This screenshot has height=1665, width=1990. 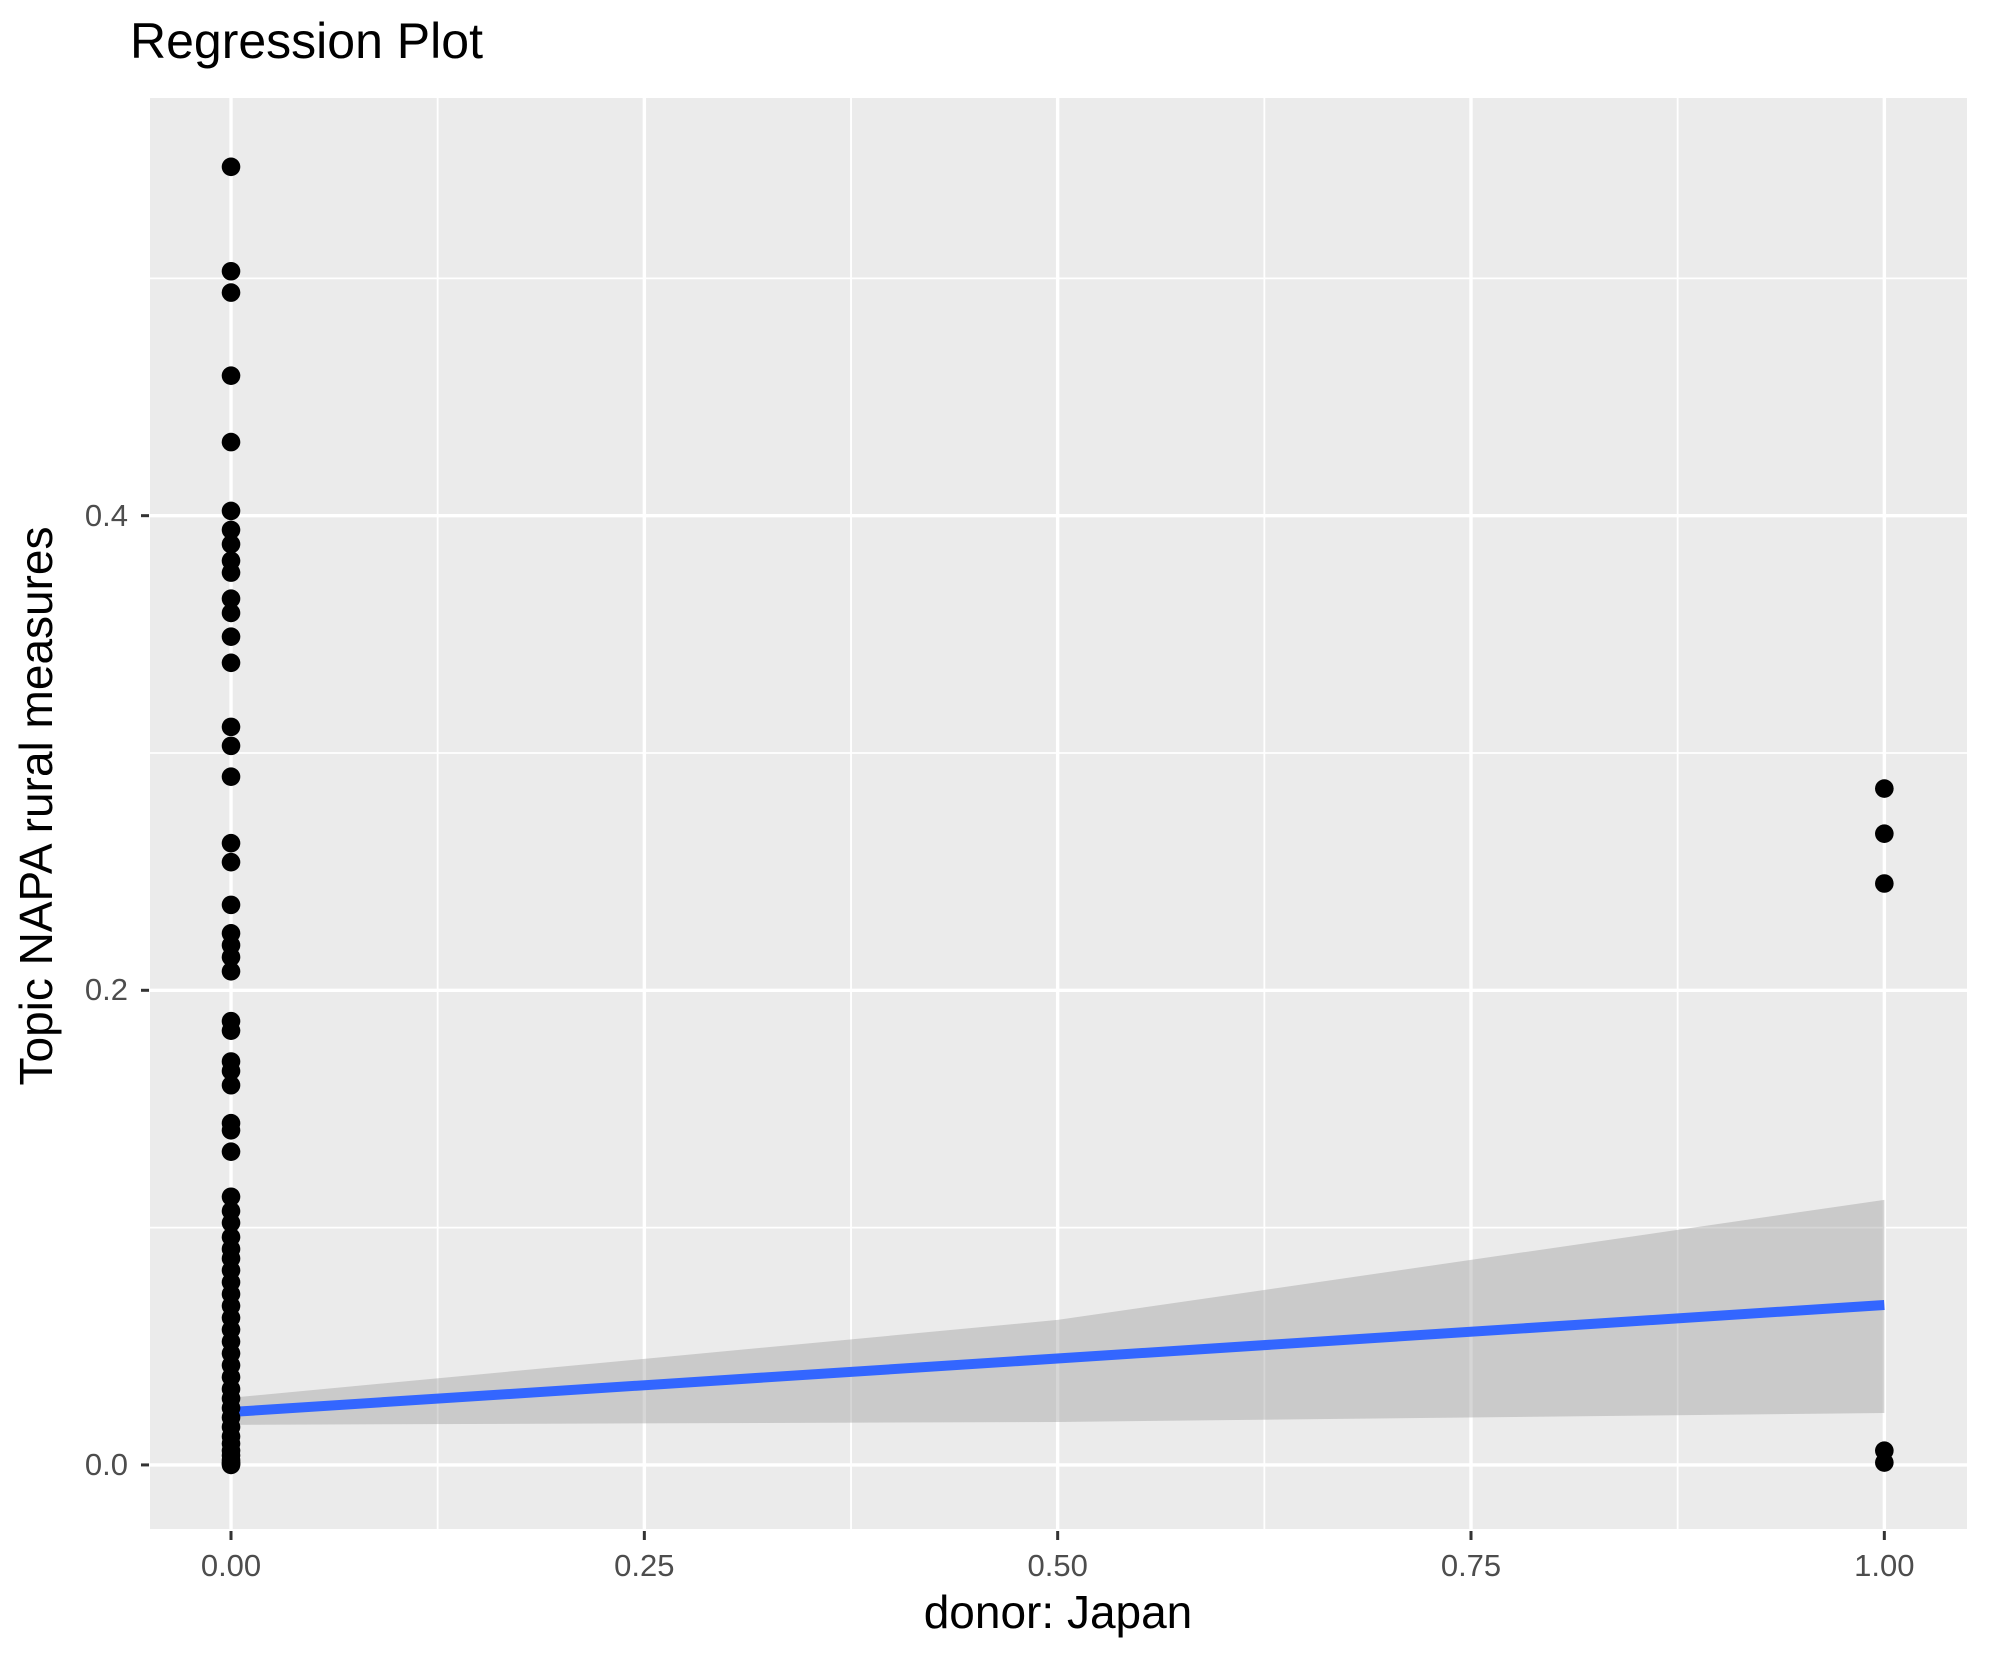 What do you see at coordinates (106, 515) in the screenshot?
I see `y-tick-label: 0.4` at bounding box center [106, 515].